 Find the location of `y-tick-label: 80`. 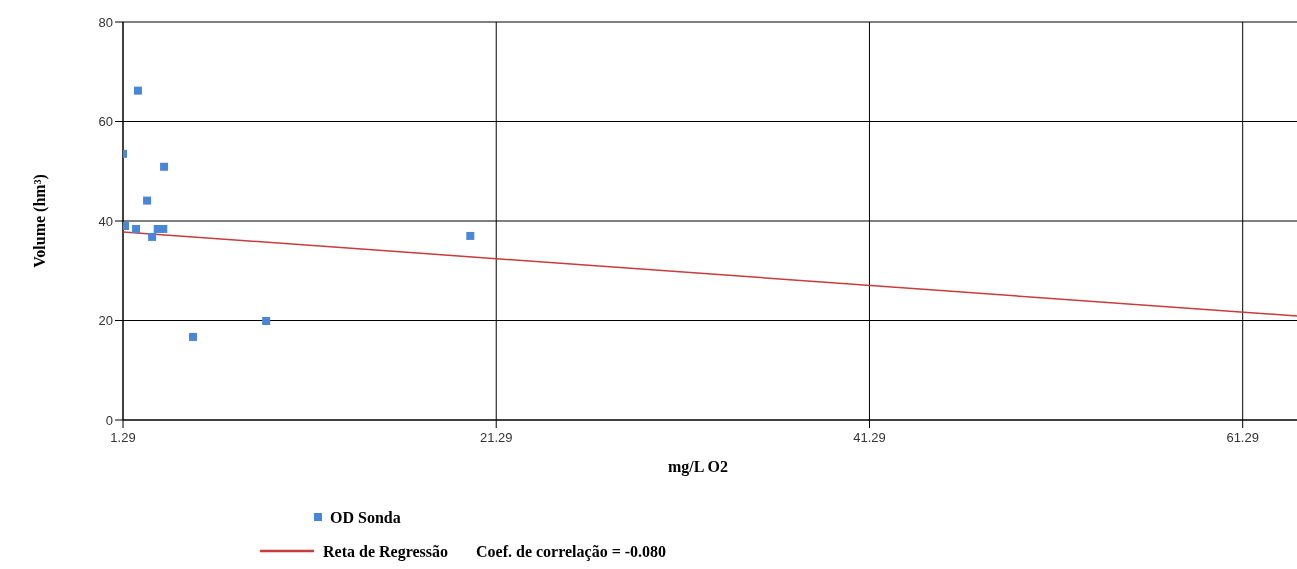

y-tick-label: 80 is located at coordinates (105, 22).